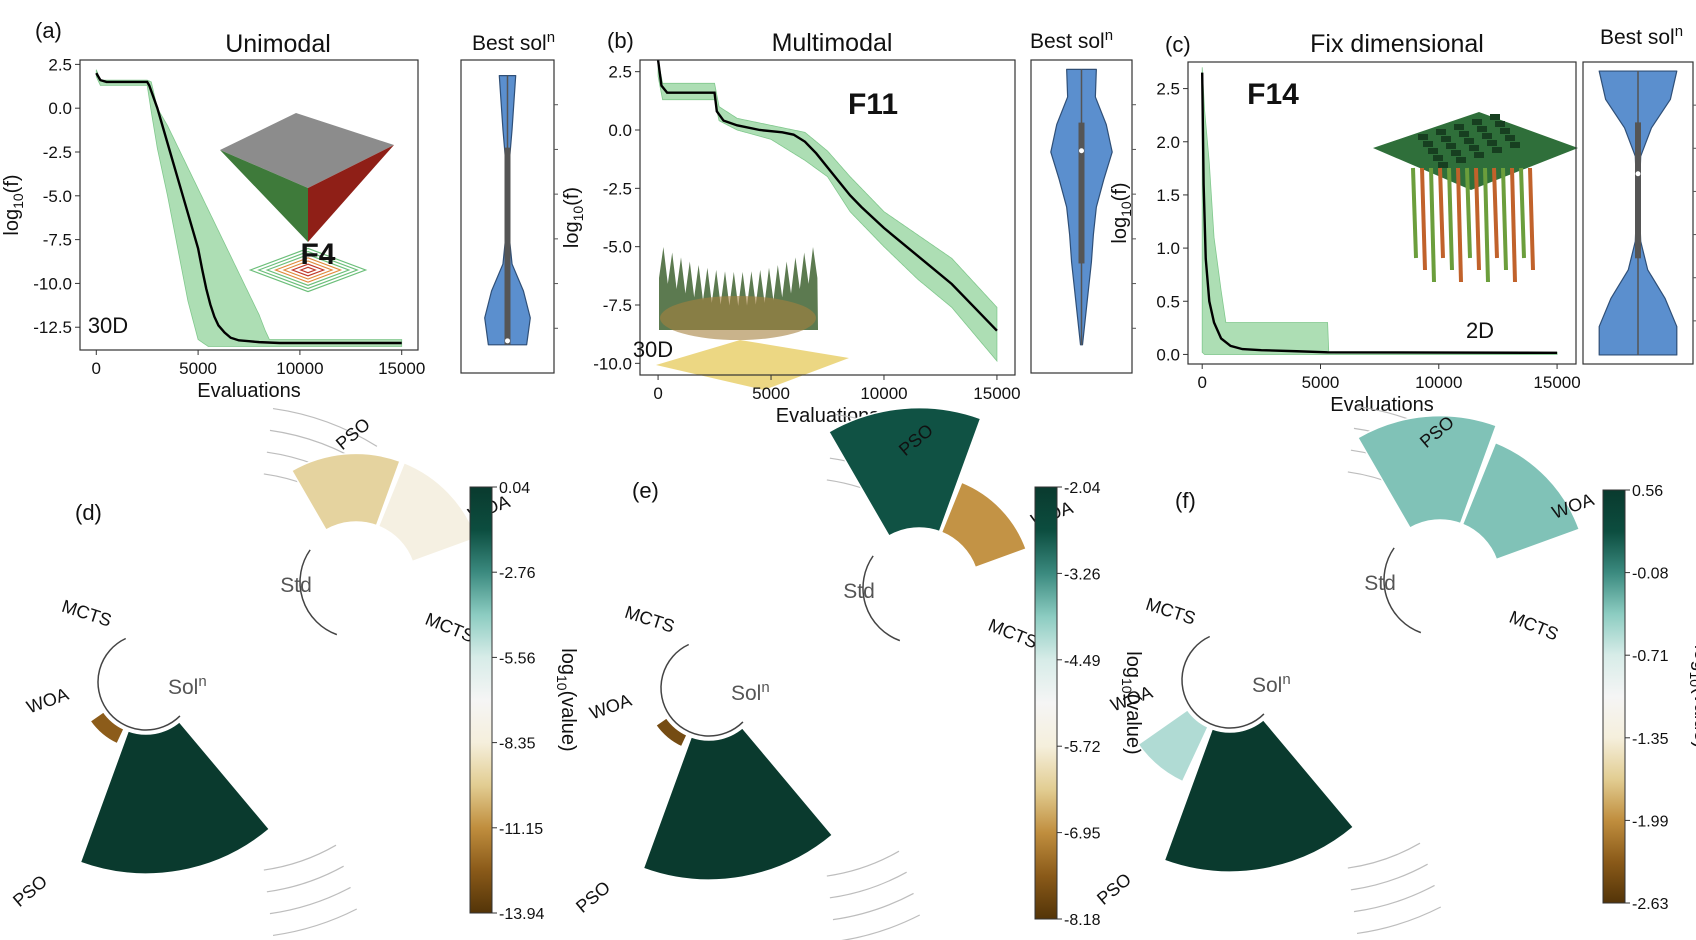  Describe the element at coordinates (1082, 574) in the screenshot. I see `colorbar-tick-label: -3.26` at that location.